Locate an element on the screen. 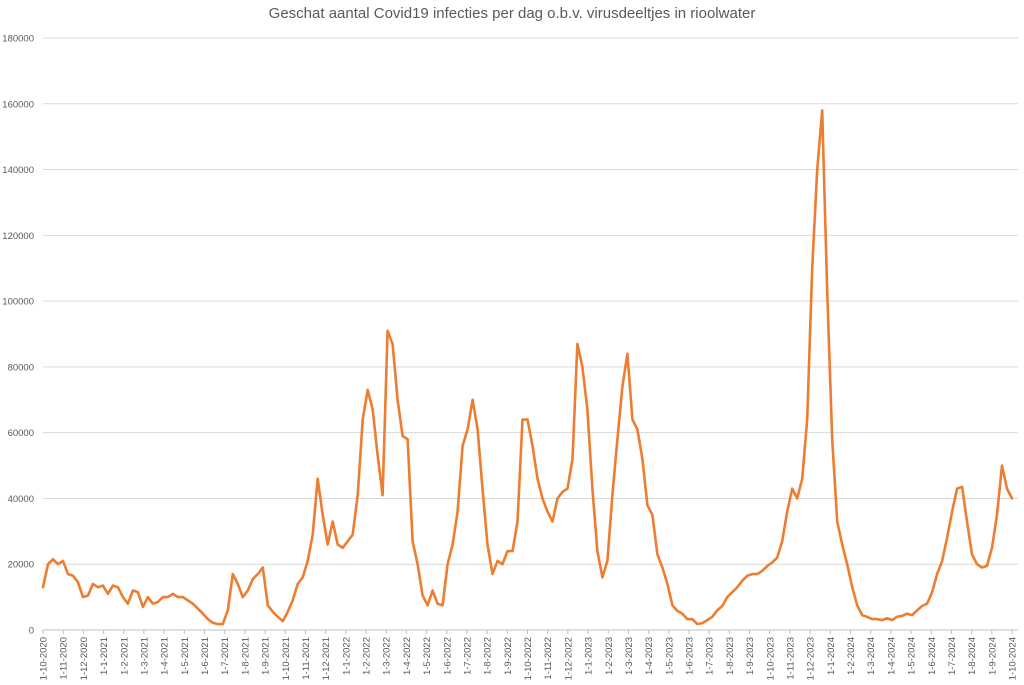 Image resolution: width=1024 pixels, height=685 pixels. y-tick-label: 180000 is located at coordinates (18, 39).